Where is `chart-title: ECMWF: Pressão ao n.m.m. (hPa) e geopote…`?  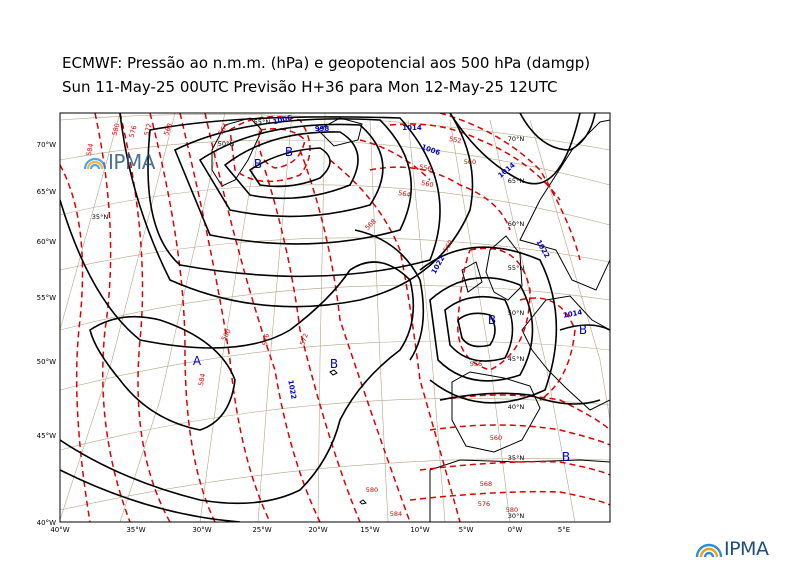
chart-title: ECMWF: Pressão ao n.m.m. (hPa) e geopote… is located at coordinates (326, 63).